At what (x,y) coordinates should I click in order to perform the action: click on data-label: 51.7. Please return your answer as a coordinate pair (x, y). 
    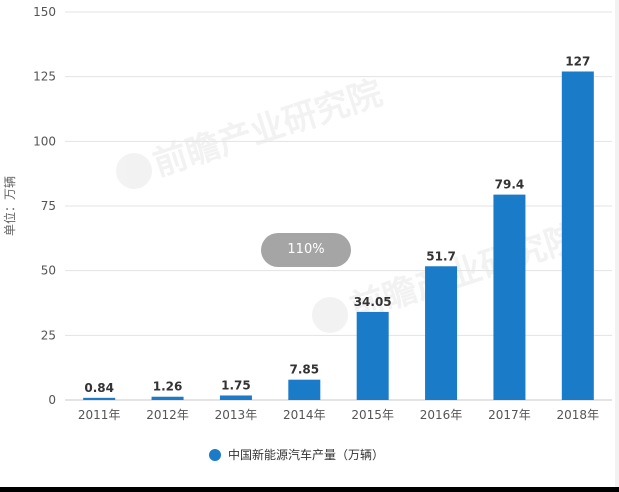
    Looking at the image, I should click on (441, 256).